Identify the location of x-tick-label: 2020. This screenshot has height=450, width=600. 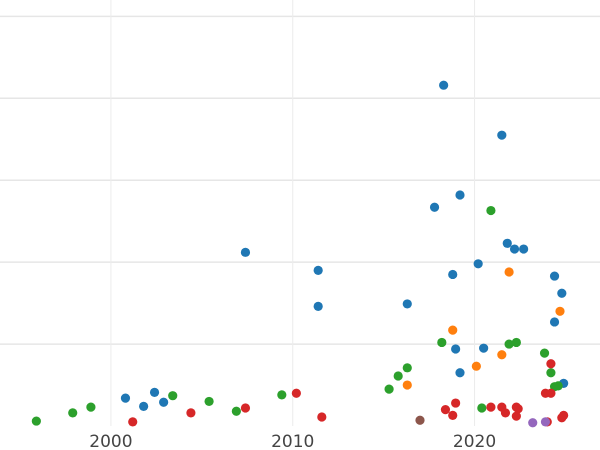
(474, 441).